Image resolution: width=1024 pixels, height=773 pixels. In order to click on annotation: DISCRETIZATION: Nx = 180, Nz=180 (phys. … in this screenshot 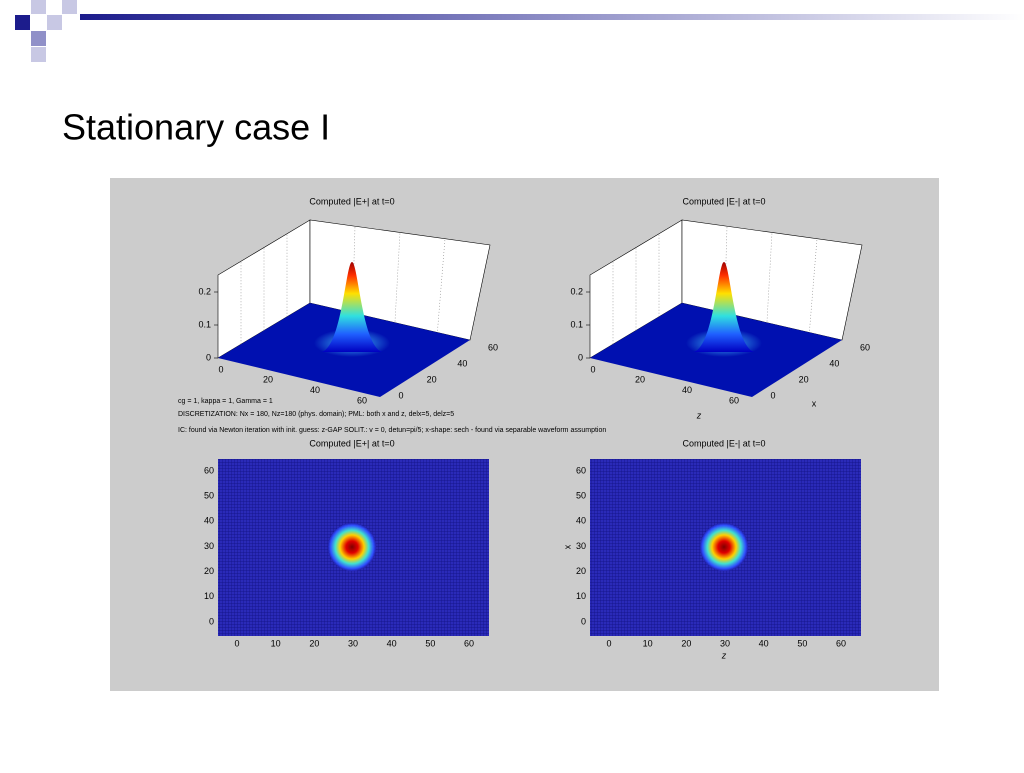, I will do `click(316, 414)`.